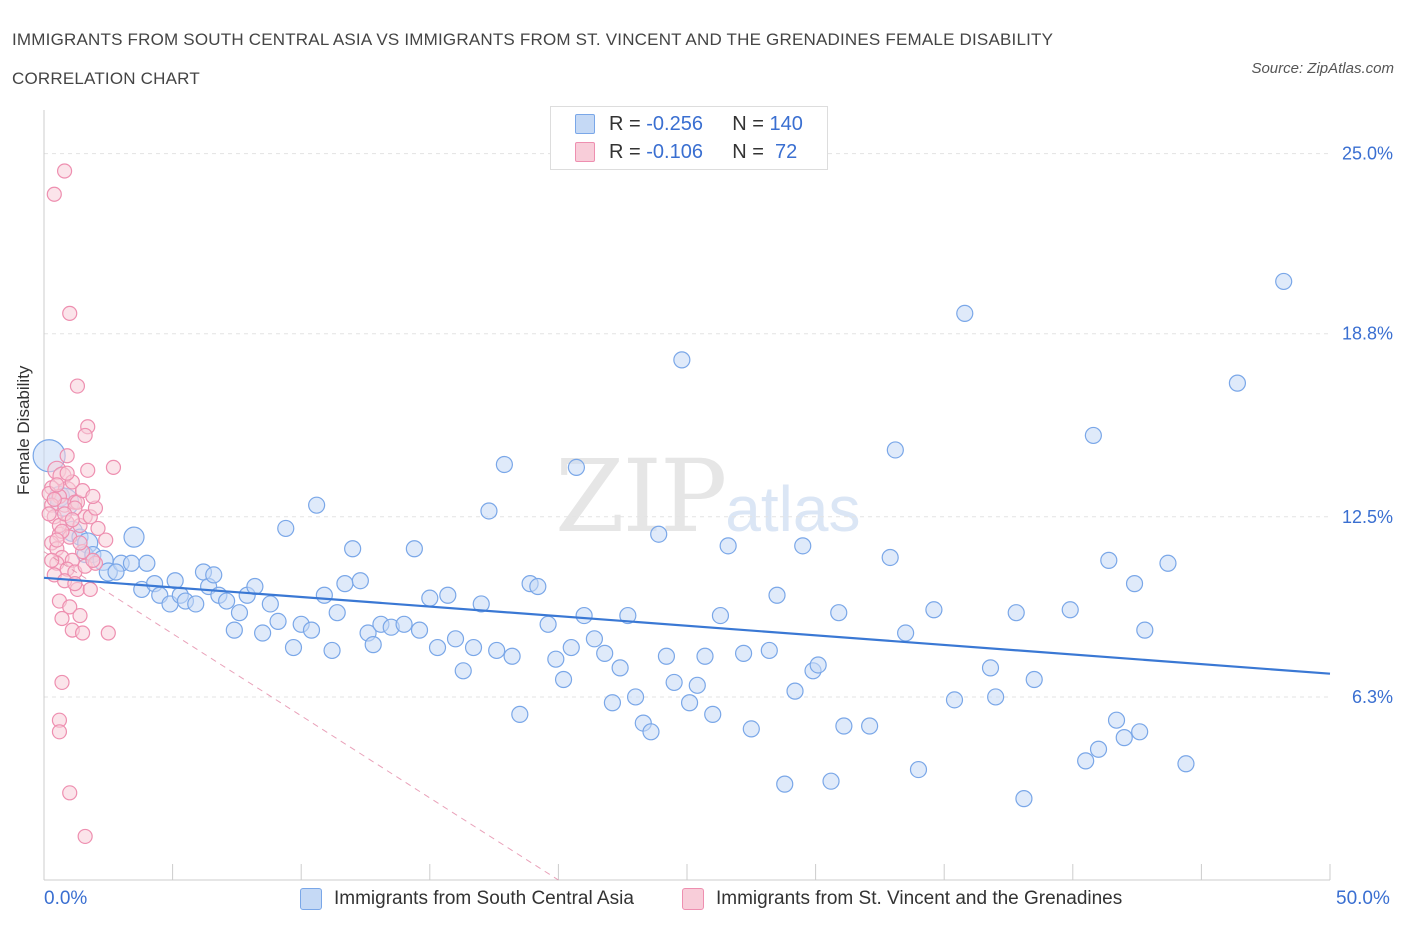 The width and height of the screenshot is (1406, 930). Describe the element at coordinates (641, 496) in the screenshot. I see `watermark-zip: ZIP` at that location.